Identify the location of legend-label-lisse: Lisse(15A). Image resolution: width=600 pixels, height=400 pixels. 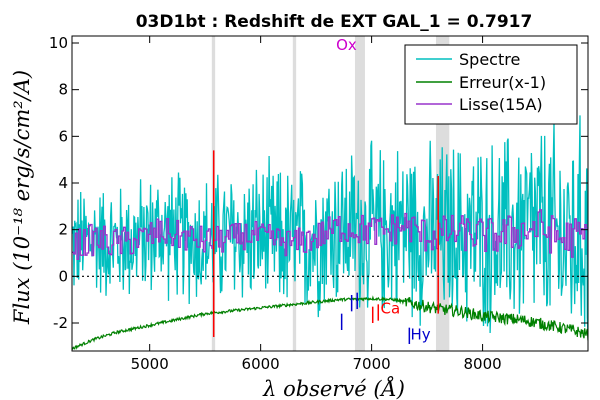
(501, 104).